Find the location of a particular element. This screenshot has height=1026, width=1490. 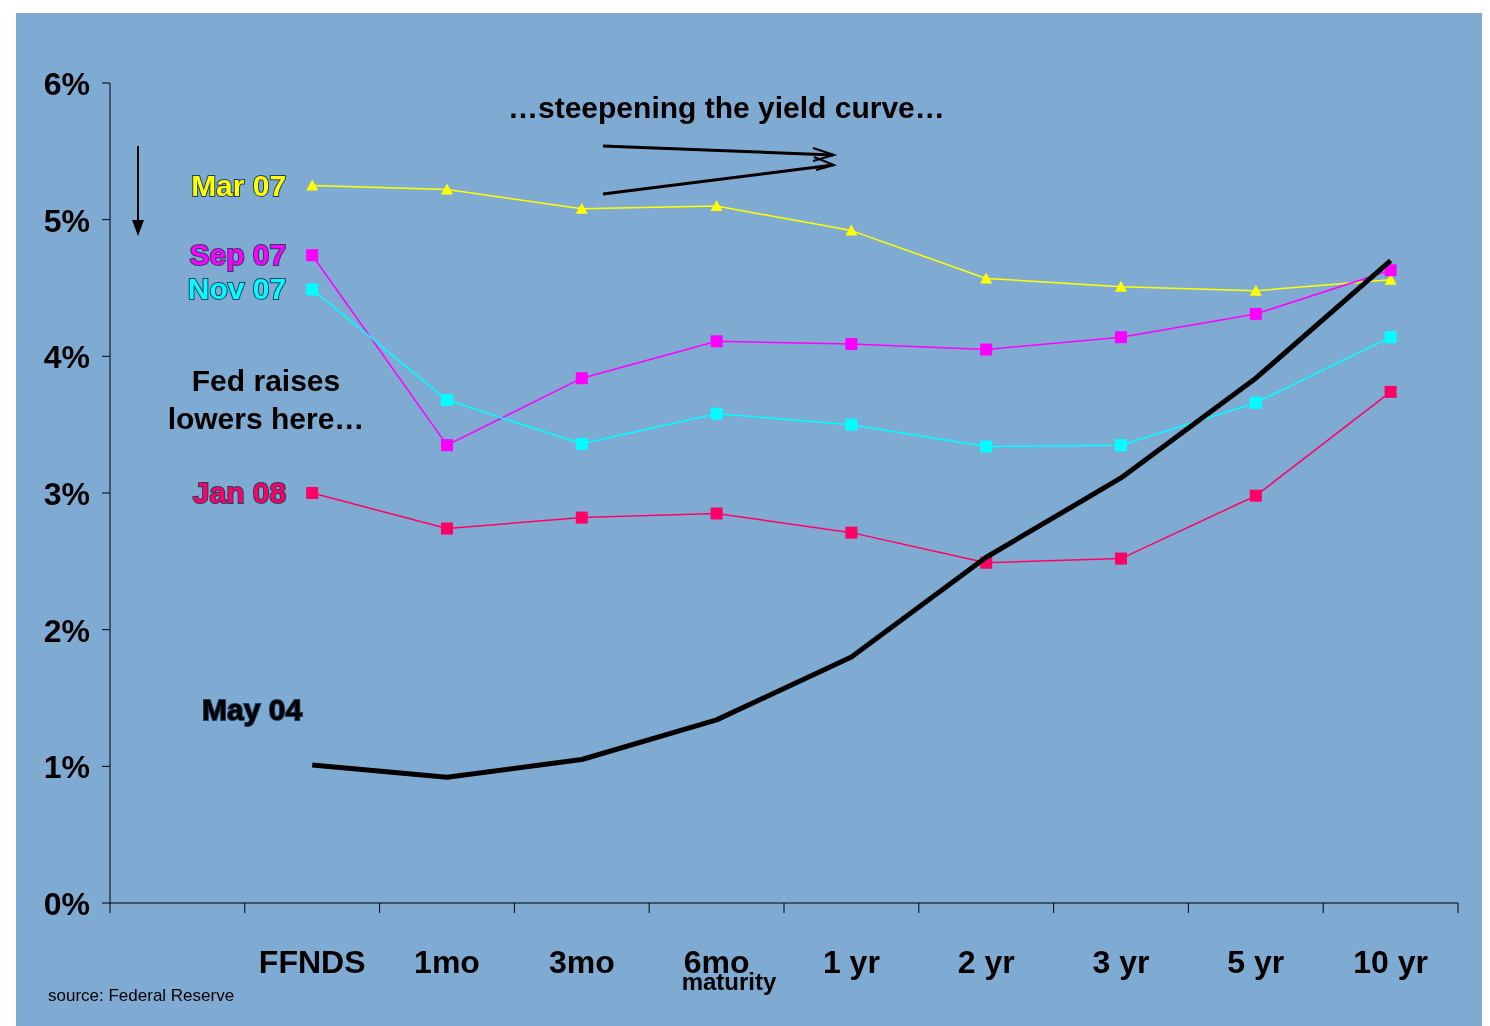

series-label: Mar 07 is located at coordinates (239, 185).